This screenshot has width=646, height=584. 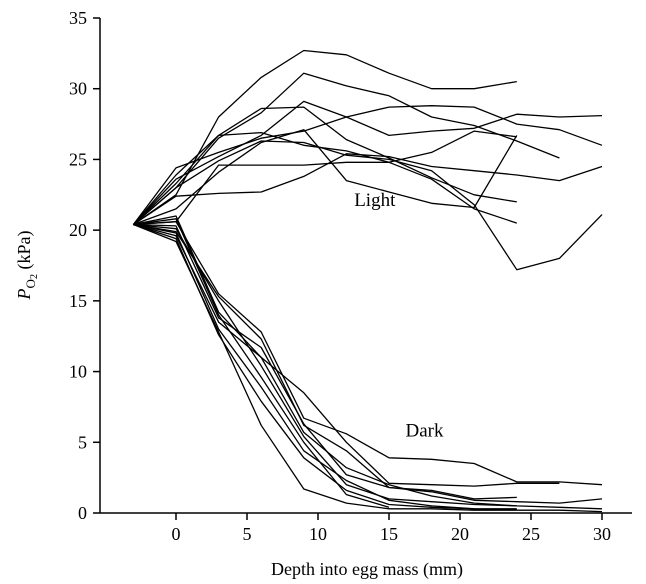 What do you see at coordinates (375, 200) in the screenshot?
I see `annotation-light: Light` at bounding box center [375, 200].